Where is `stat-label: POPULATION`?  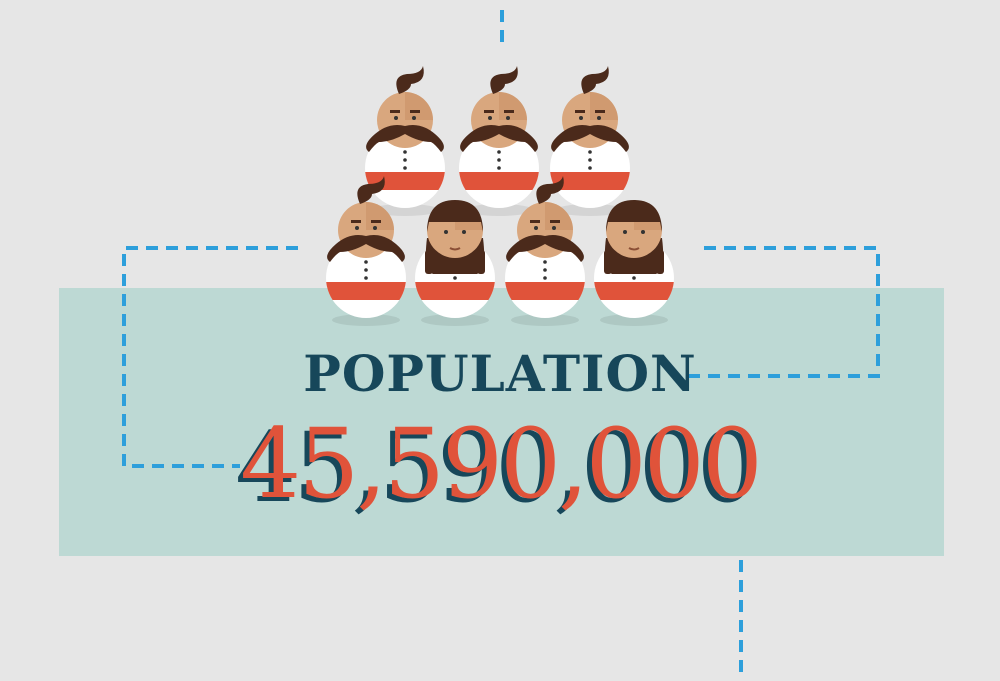 stat-label: POPULATION is located at coordinates (500, 373).